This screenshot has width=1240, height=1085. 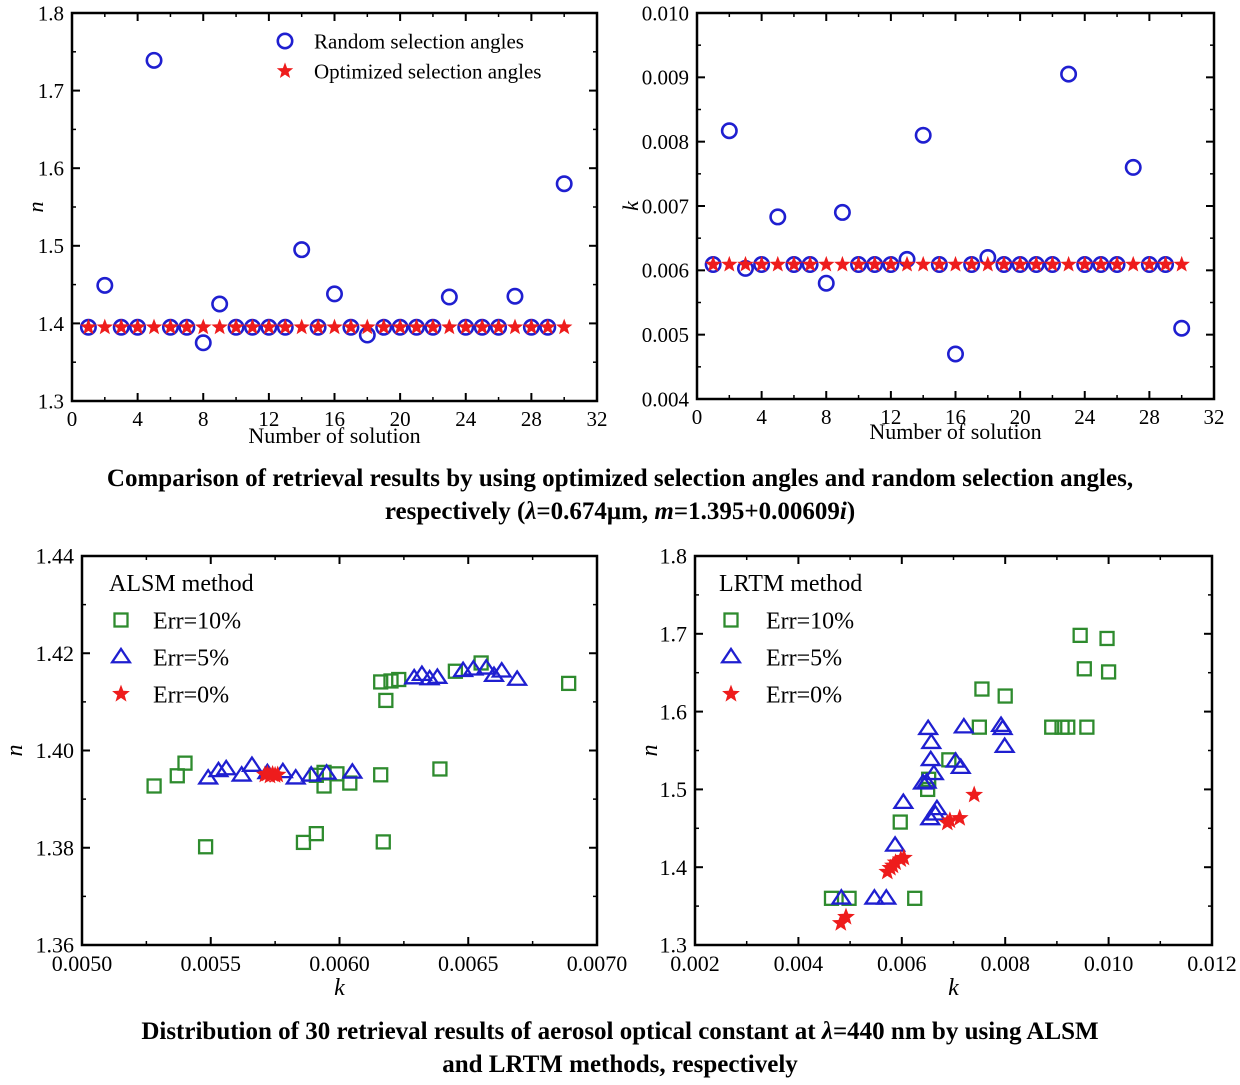 I want to click on top-caption-pre: respectively (, so click(x=455, y=511).